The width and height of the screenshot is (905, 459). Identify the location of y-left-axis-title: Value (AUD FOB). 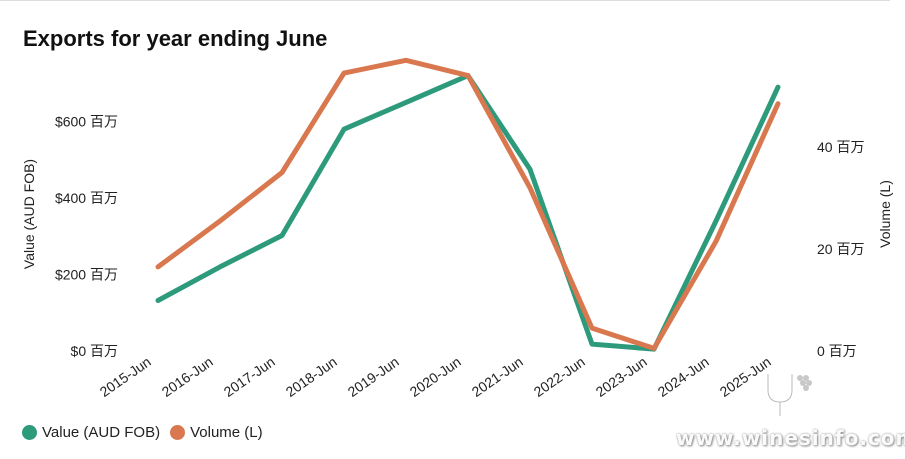
(29, 214).